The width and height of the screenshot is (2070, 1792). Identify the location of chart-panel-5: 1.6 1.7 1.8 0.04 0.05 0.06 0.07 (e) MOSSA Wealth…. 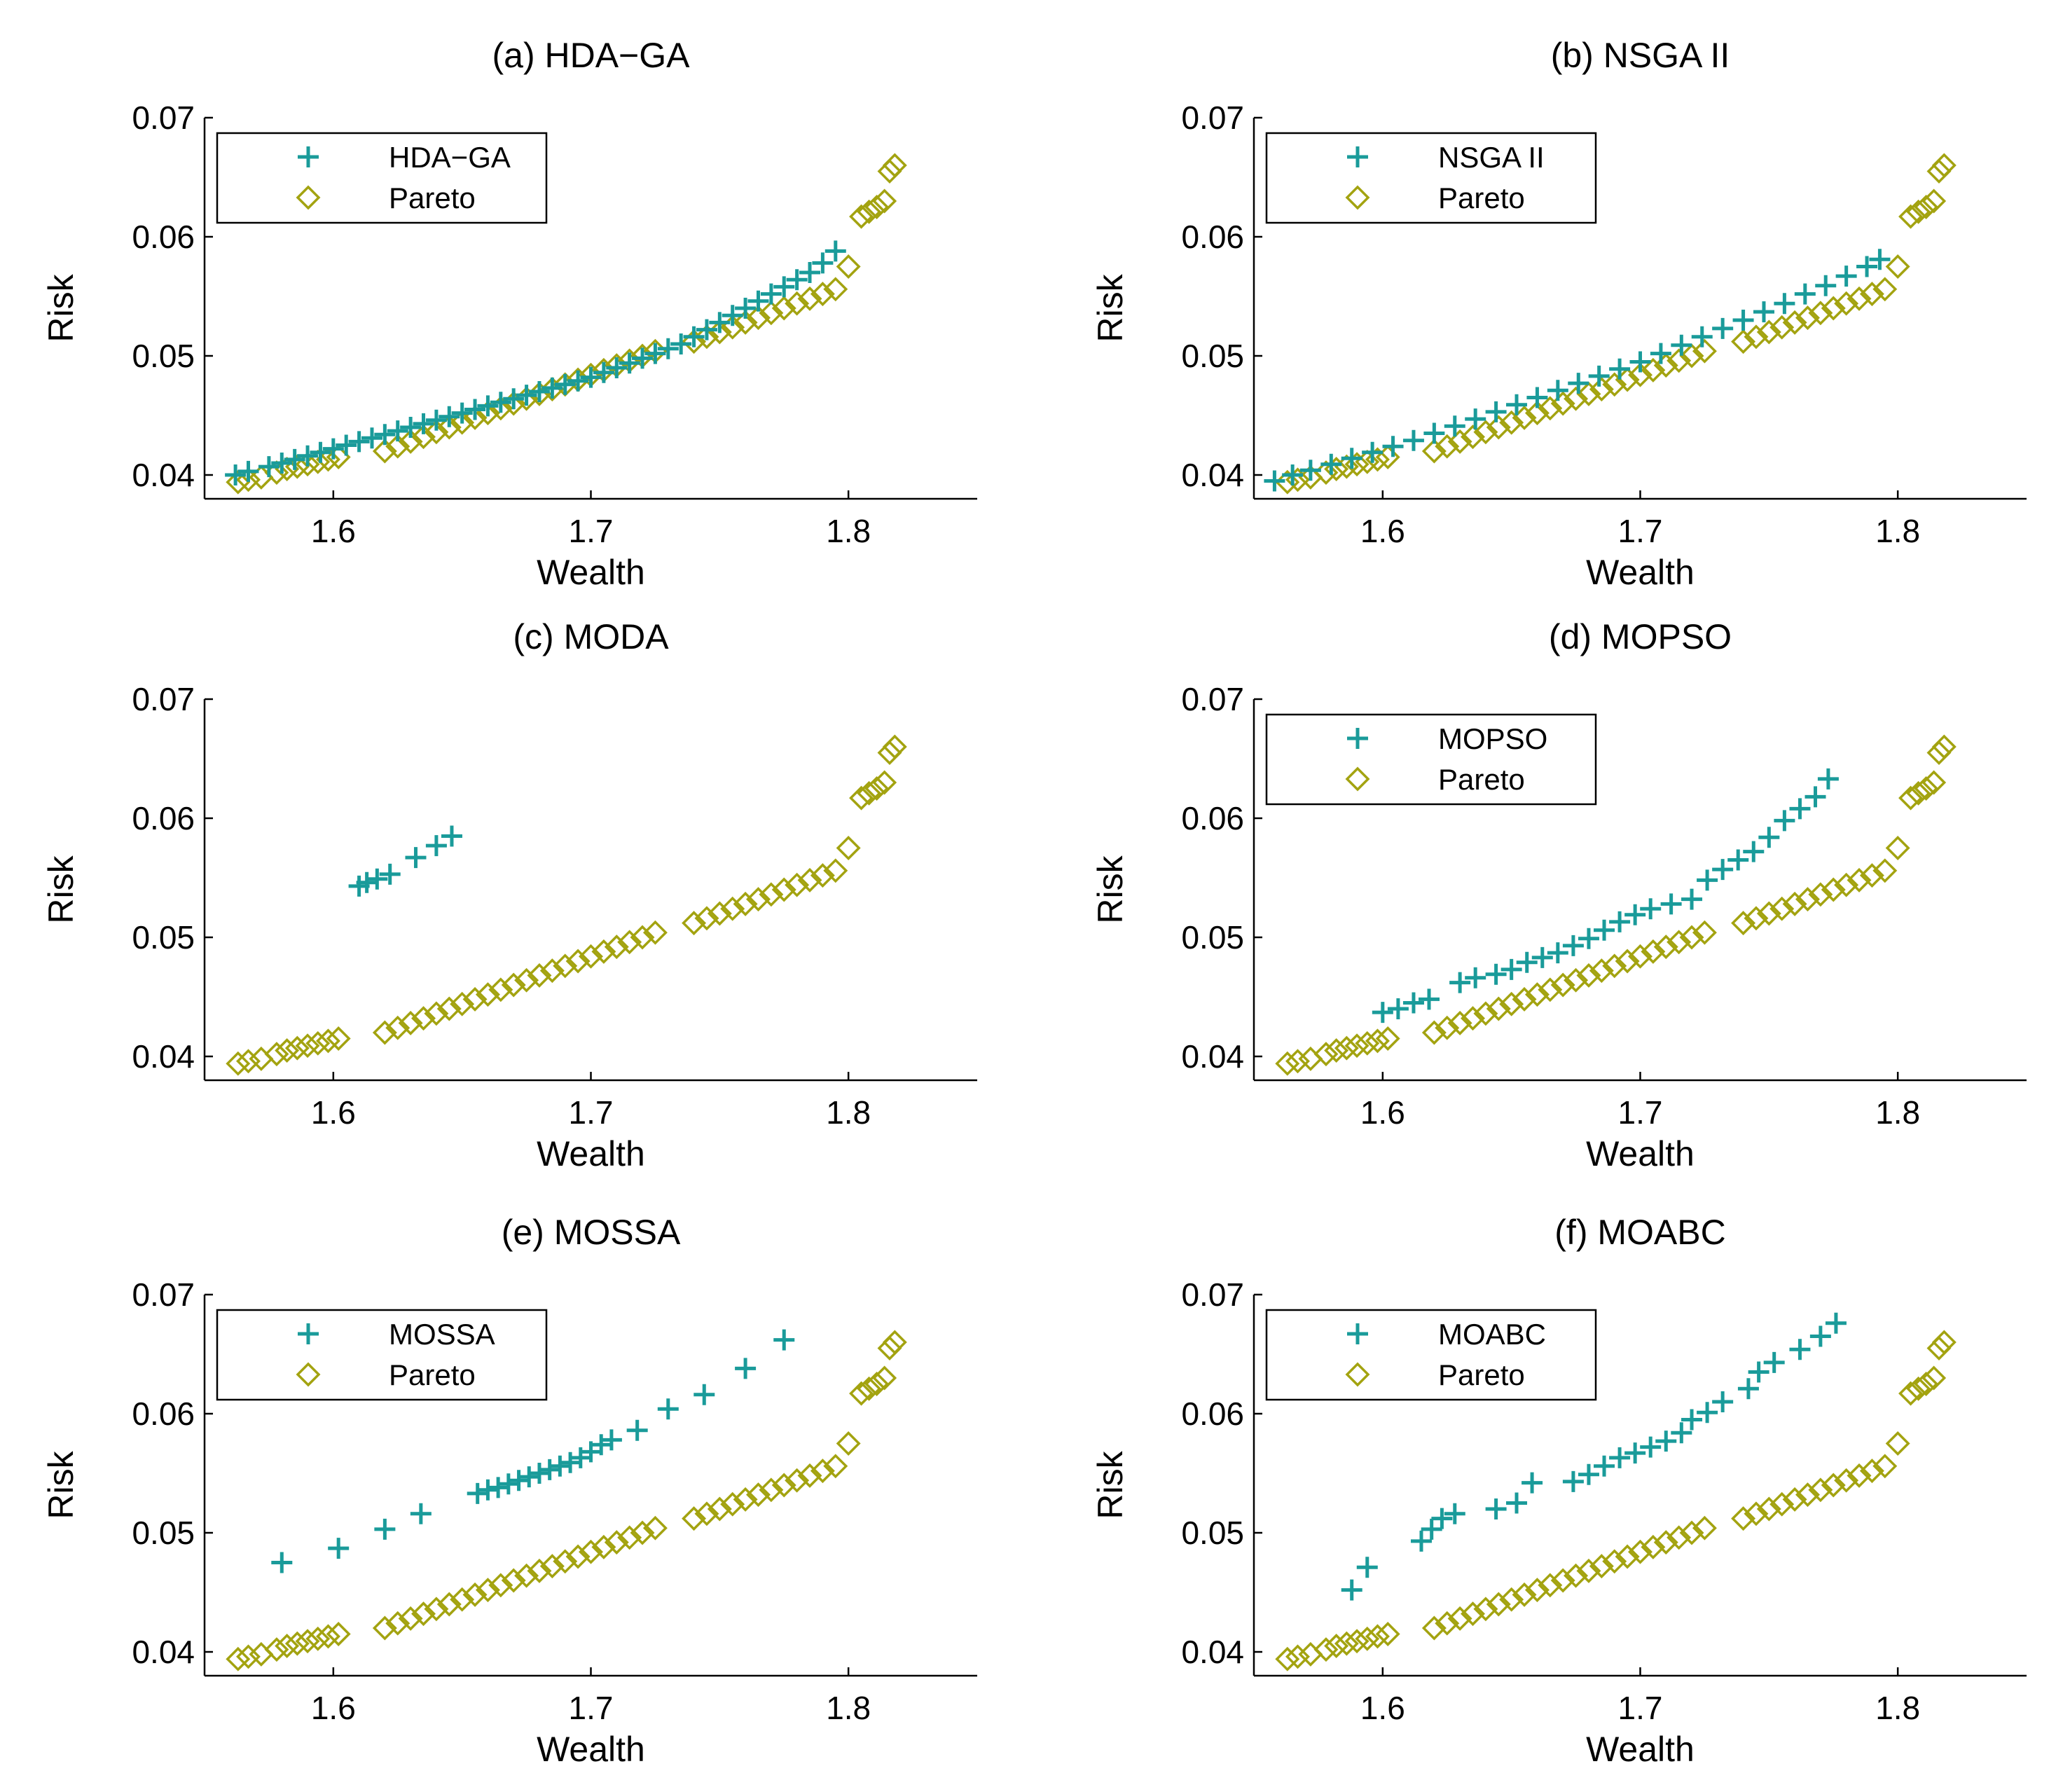
(509, 1491).